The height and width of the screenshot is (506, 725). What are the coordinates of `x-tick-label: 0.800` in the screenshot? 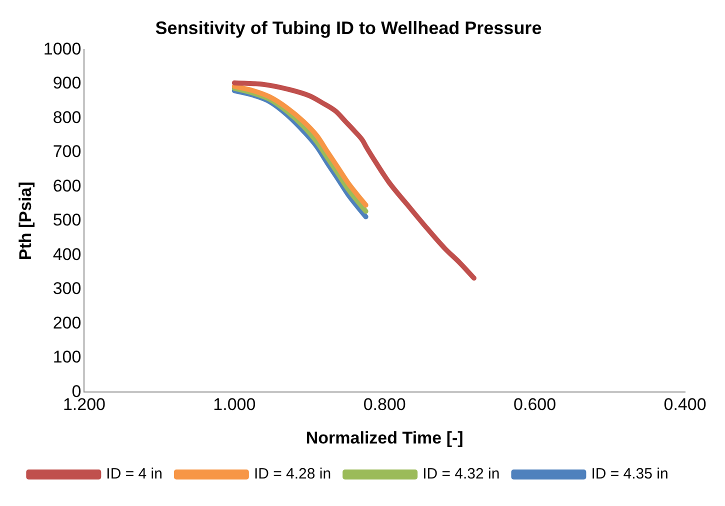 It's located at (384, 404).